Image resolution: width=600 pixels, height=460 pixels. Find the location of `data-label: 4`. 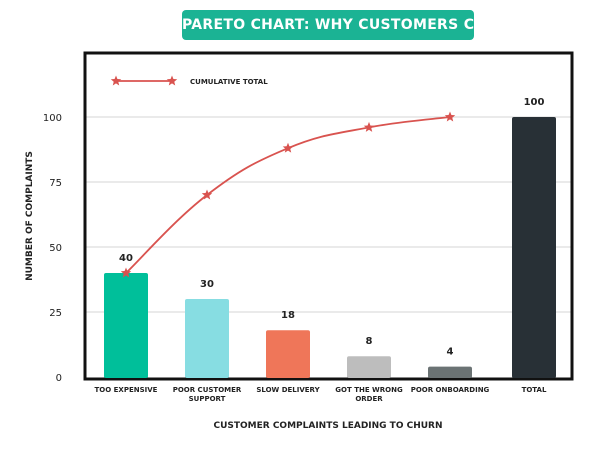

data-label: 4 is located at coordinates (450, 352).